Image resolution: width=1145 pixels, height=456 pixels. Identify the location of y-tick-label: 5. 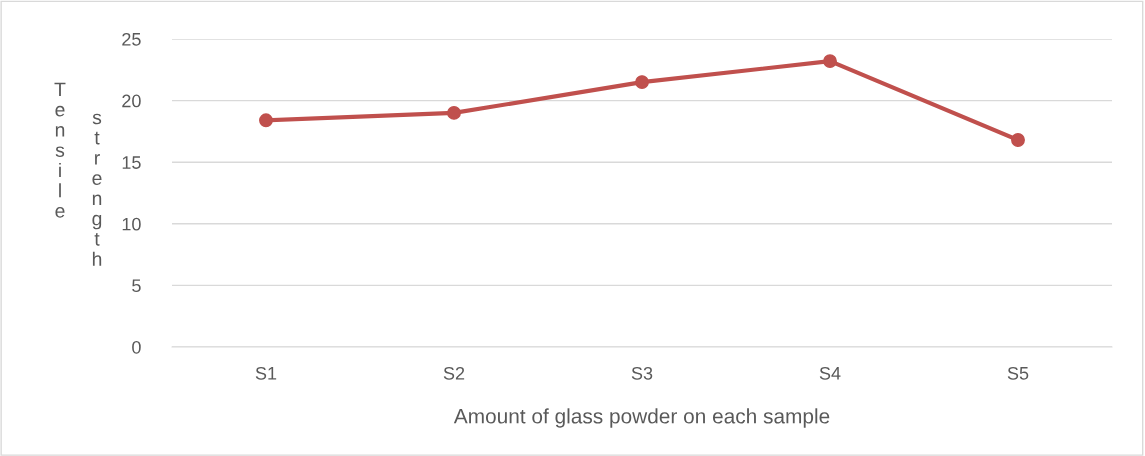
(136, 286).